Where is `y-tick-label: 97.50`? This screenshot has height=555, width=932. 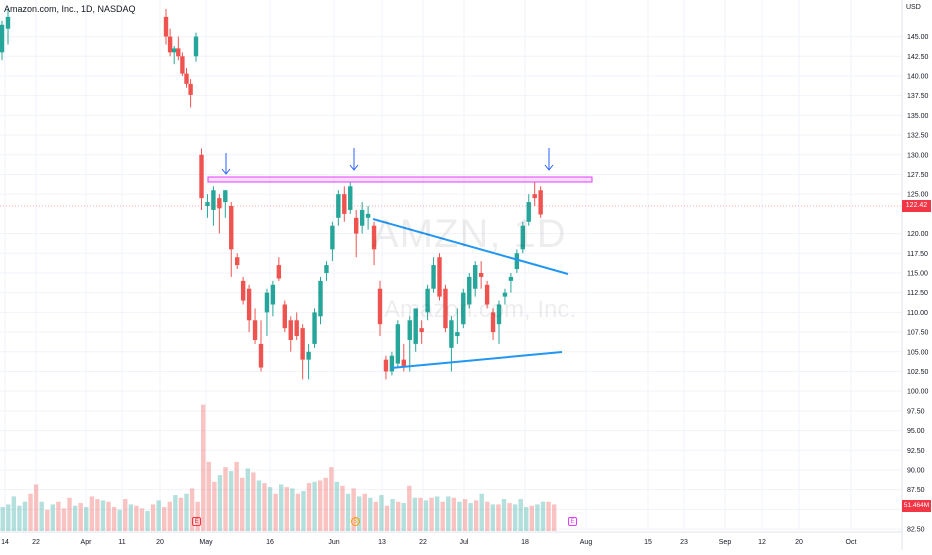
y-tick-label: 97.50 is located at coordinates (916, 411).